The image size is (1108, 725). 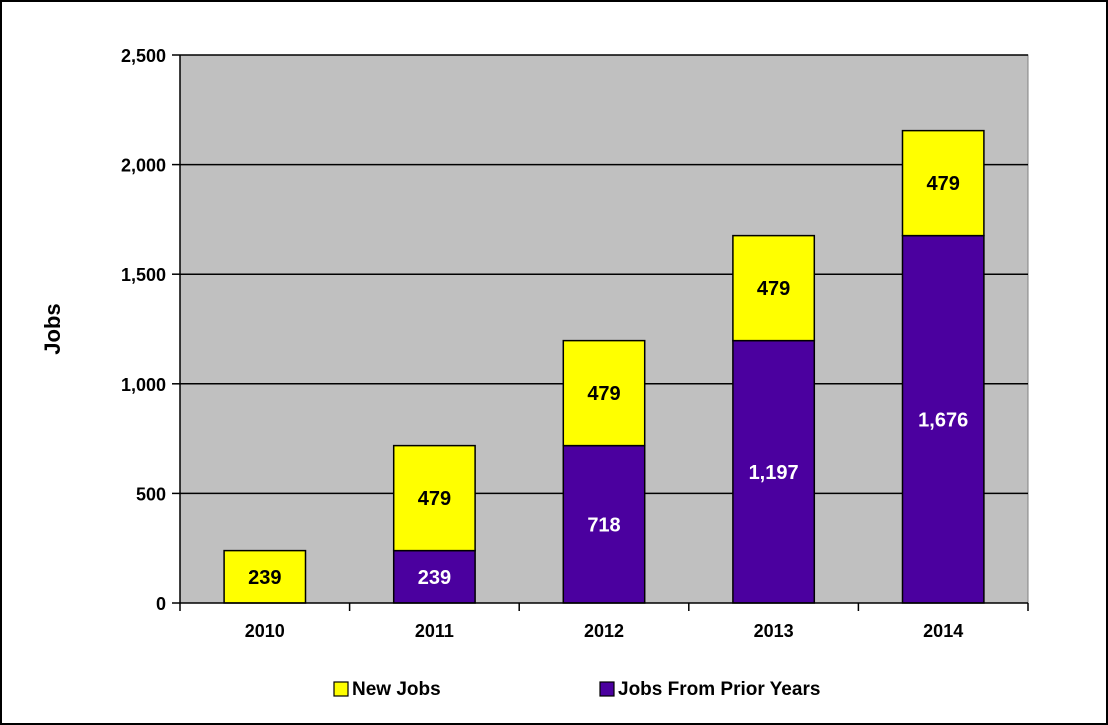 I want to click on data-label: 1,676, so click(x=943, y=420).